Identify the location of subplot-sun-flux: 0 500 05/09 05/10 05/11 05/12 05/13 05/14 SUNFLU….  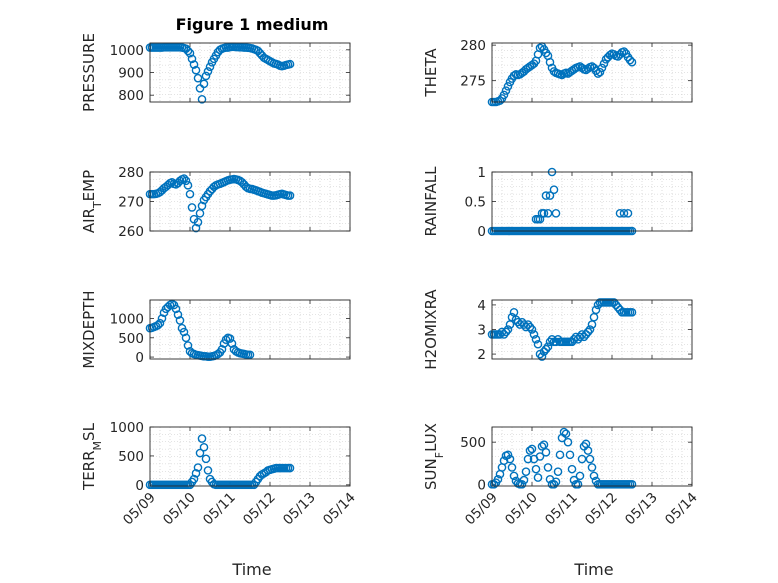
(561, 475).